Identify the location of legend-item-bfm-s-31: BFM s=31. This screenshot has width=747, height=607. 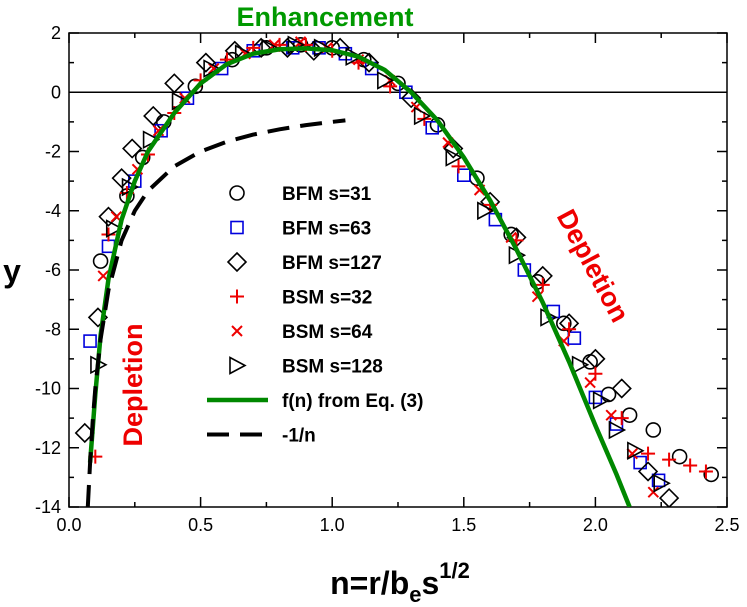
(300, 194).